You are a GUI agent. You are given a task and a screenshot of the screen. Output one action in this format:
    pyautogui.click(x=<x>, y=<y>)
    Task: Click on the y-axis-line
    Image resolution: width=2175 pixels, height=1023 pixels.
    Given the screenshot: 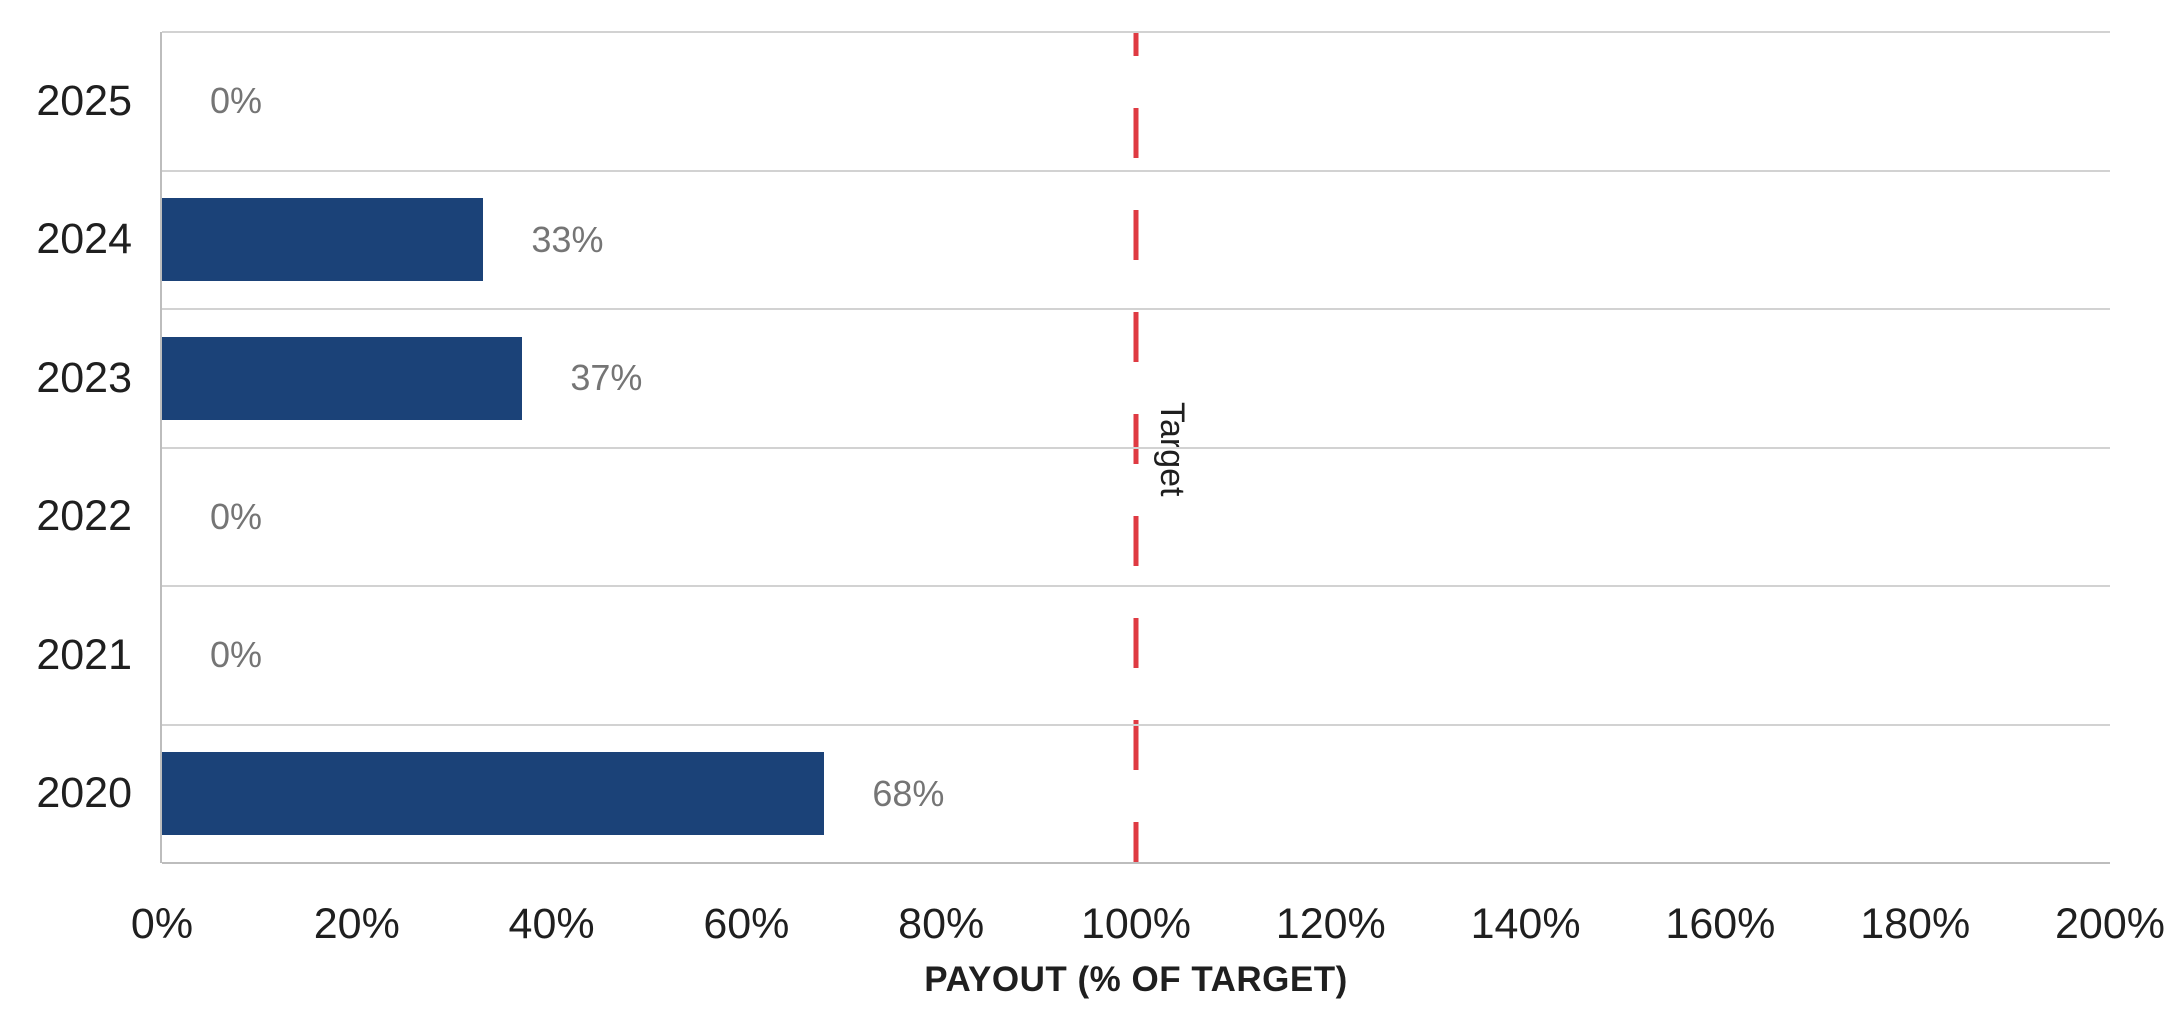 What is the action you would take?
    pyautogui.click(x=161, y=447)
    